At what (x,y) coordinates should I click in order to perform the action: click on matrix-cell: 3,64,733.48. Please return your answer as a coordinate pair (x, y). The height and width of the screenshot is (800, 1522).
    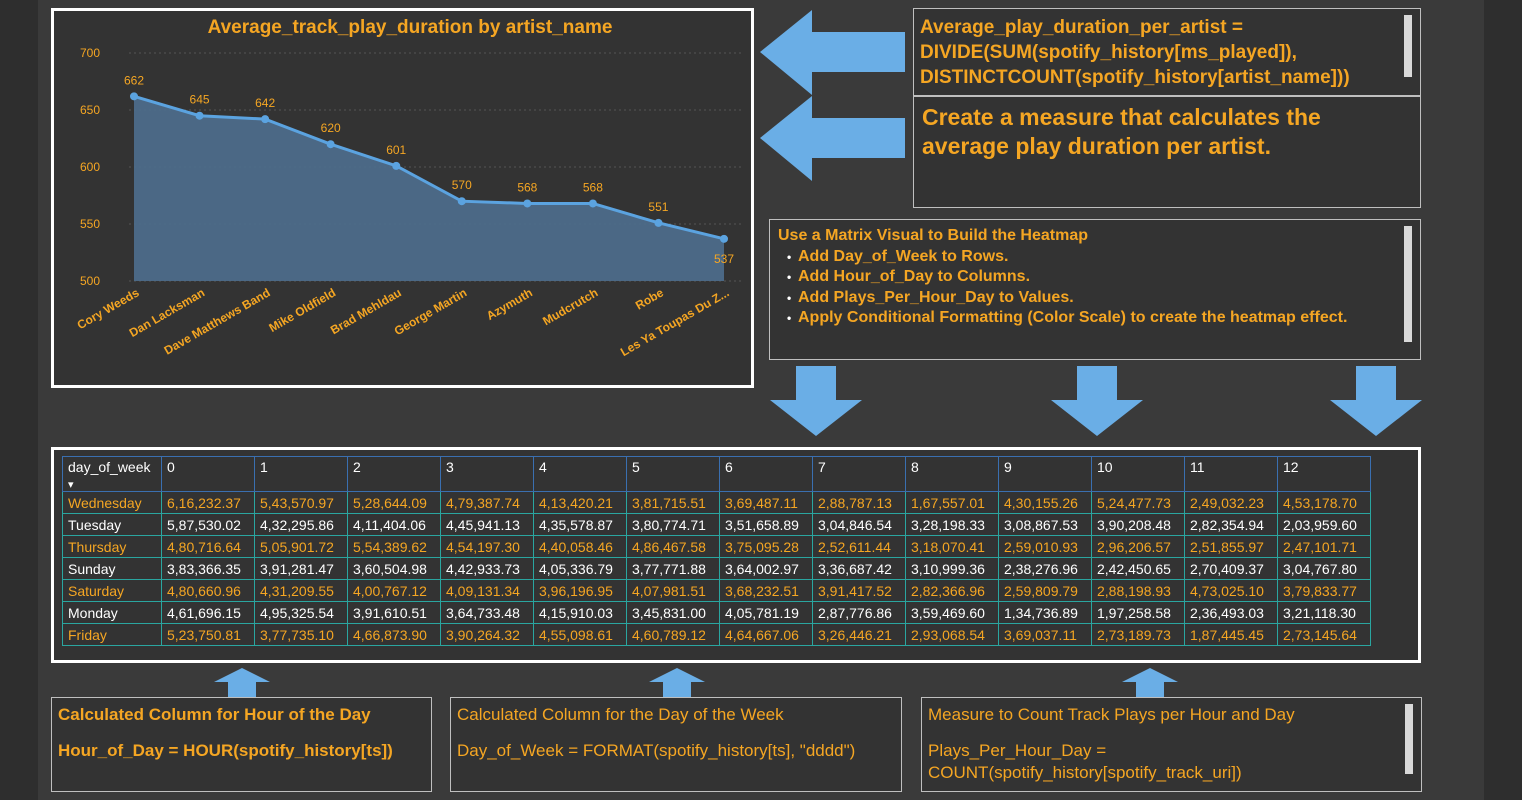
    Looking at the image, I should click on (487, 612).